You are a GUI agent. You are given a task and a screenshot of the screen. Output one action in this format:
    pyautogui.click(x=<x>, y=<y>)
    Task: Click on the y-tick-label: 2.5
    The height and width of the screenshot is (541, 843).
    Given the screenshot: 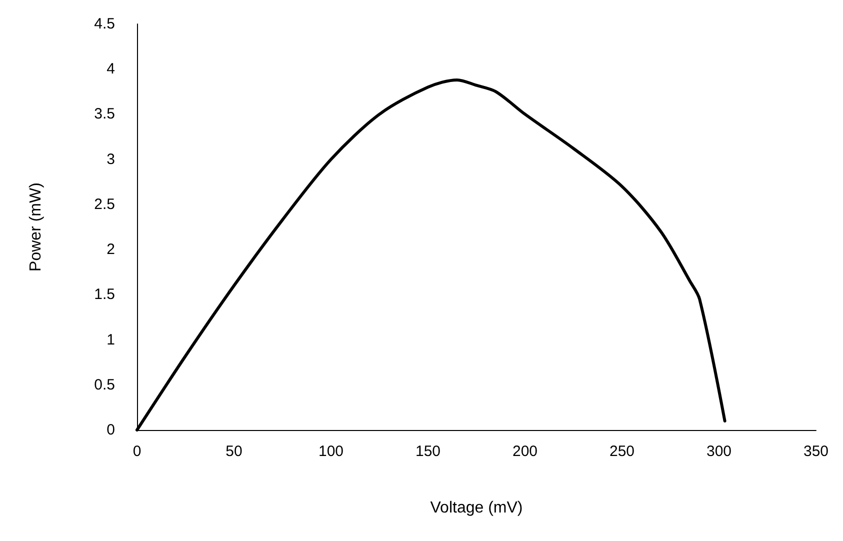 What is the action you would take?
    pyautogui.click(x=104, y=204)
    